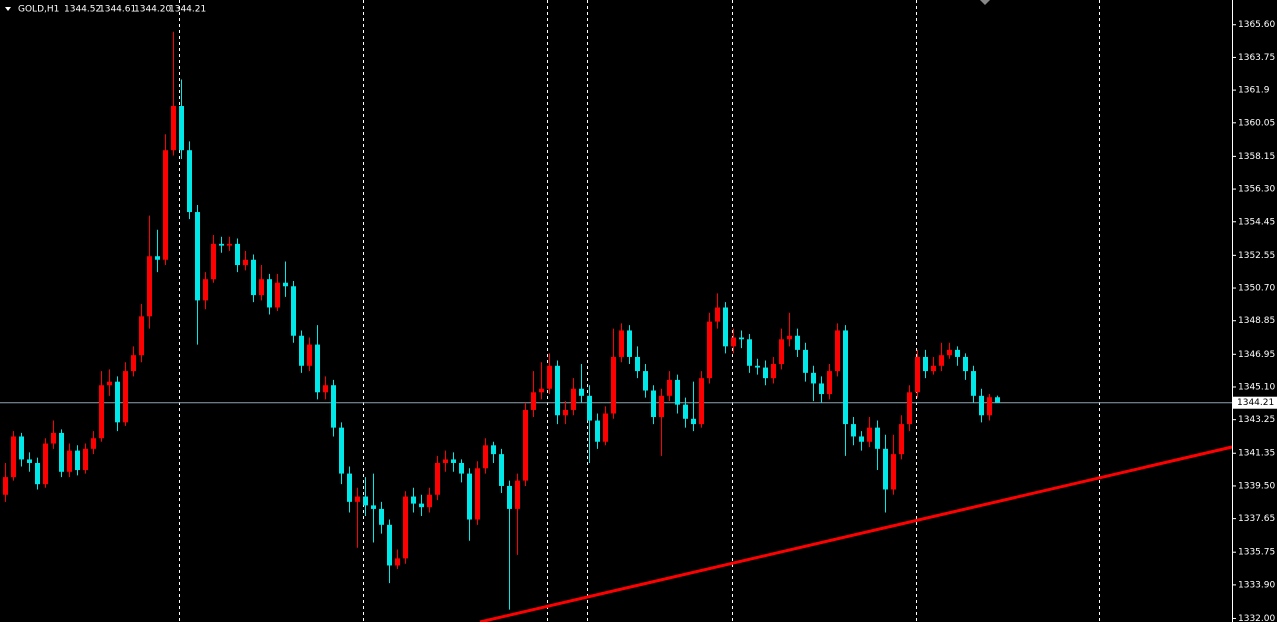  What do you see at coordinates (1256, 321) in the screenshot?
I see `y-tick-label: 1348.85` at bounding box center [1256, 321].